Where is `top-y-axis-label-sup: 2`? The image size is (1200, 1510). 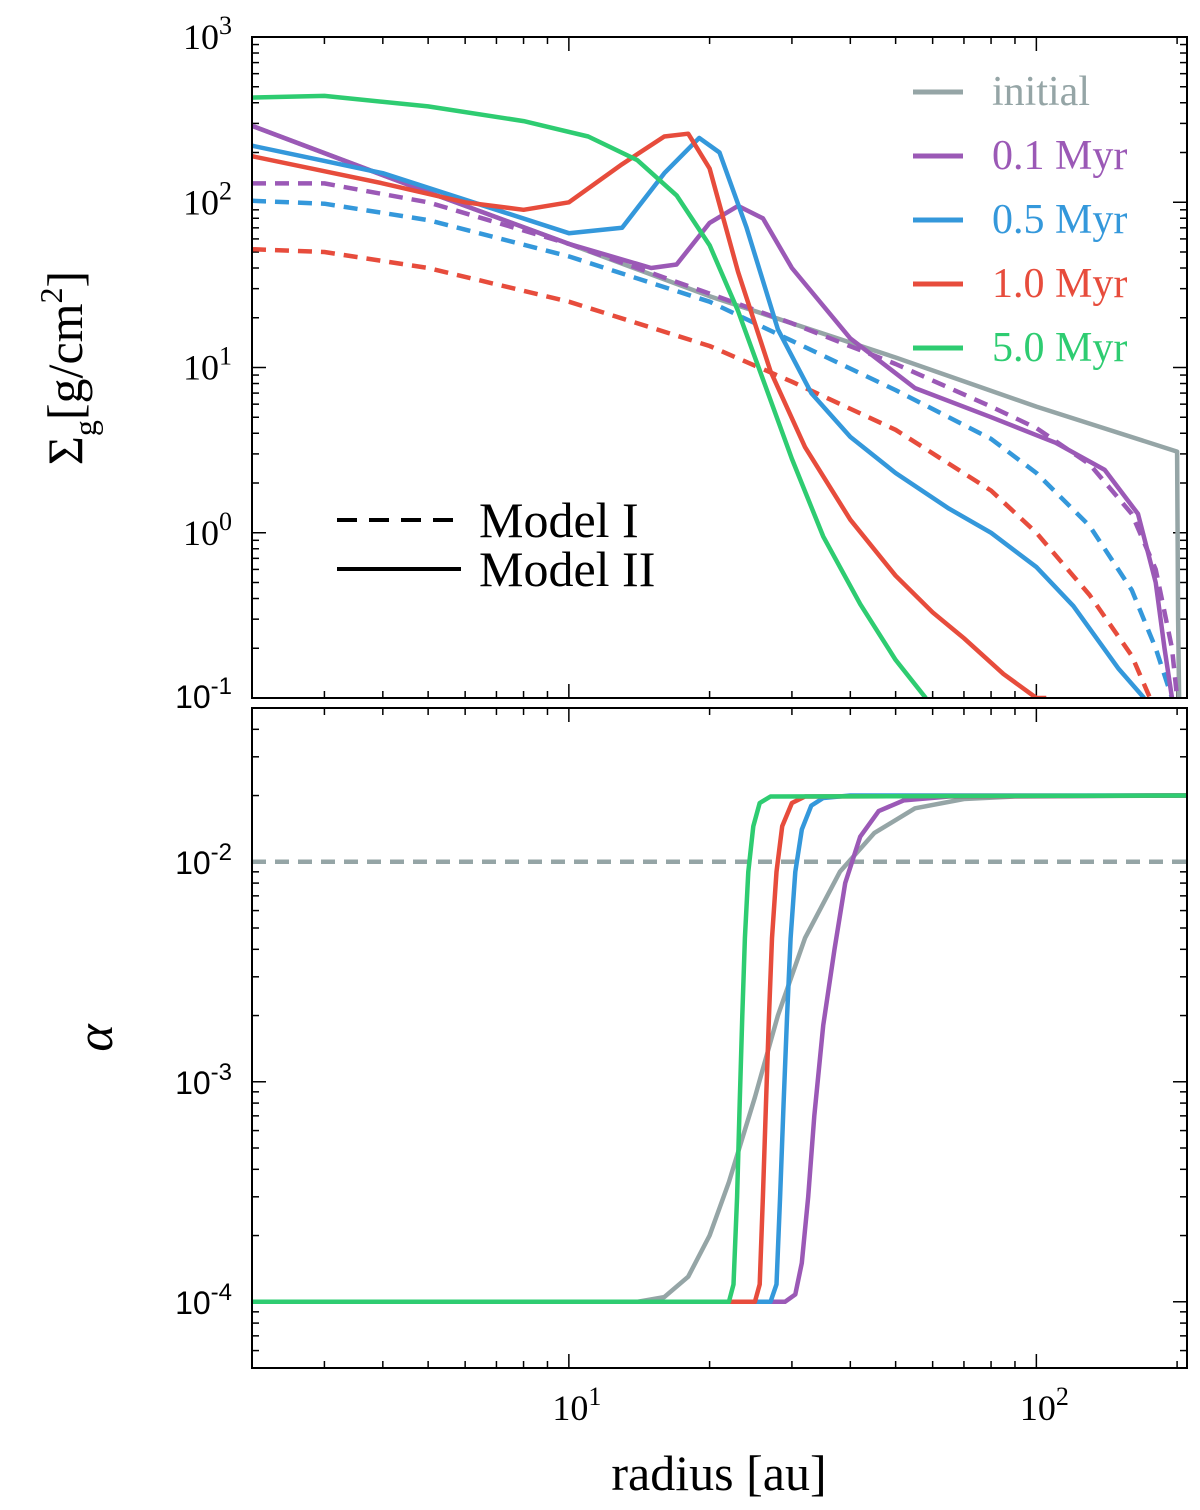 top-y-axis-label-sup: 2 is located at coordinates (51, 295).